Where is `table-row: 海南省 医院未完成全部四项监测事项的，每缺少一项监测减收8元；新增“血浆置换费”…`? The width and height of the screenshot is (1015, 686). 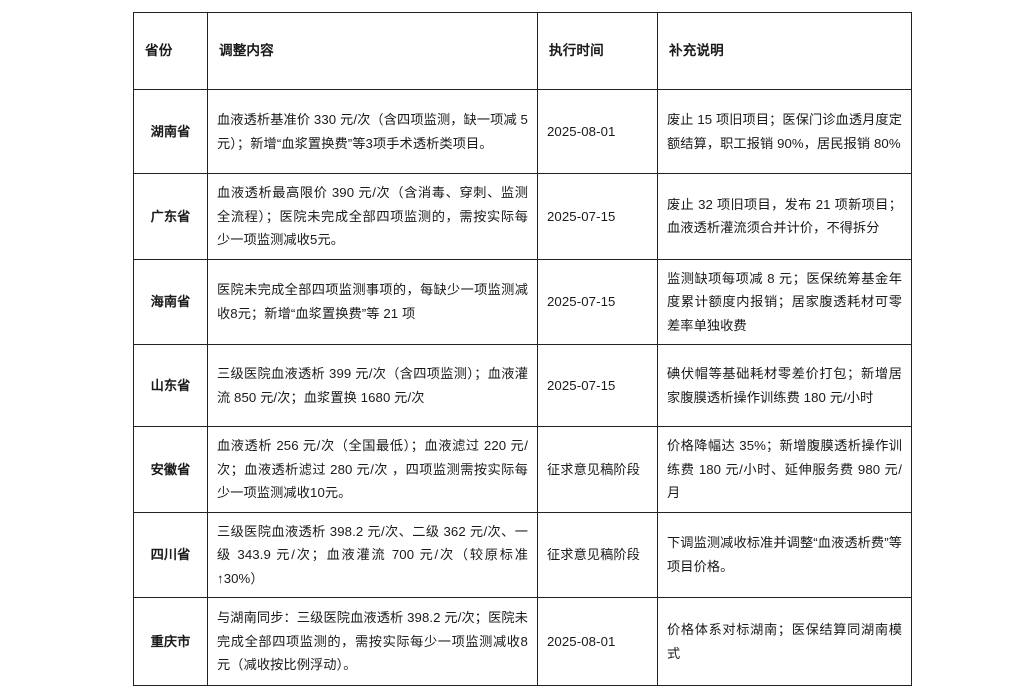 table-row: 海南省 医院未完成全部四项监测事项的，每缺少一项监测减收8元；新增“血浆置换费”… is located at coordinates (522, 301).